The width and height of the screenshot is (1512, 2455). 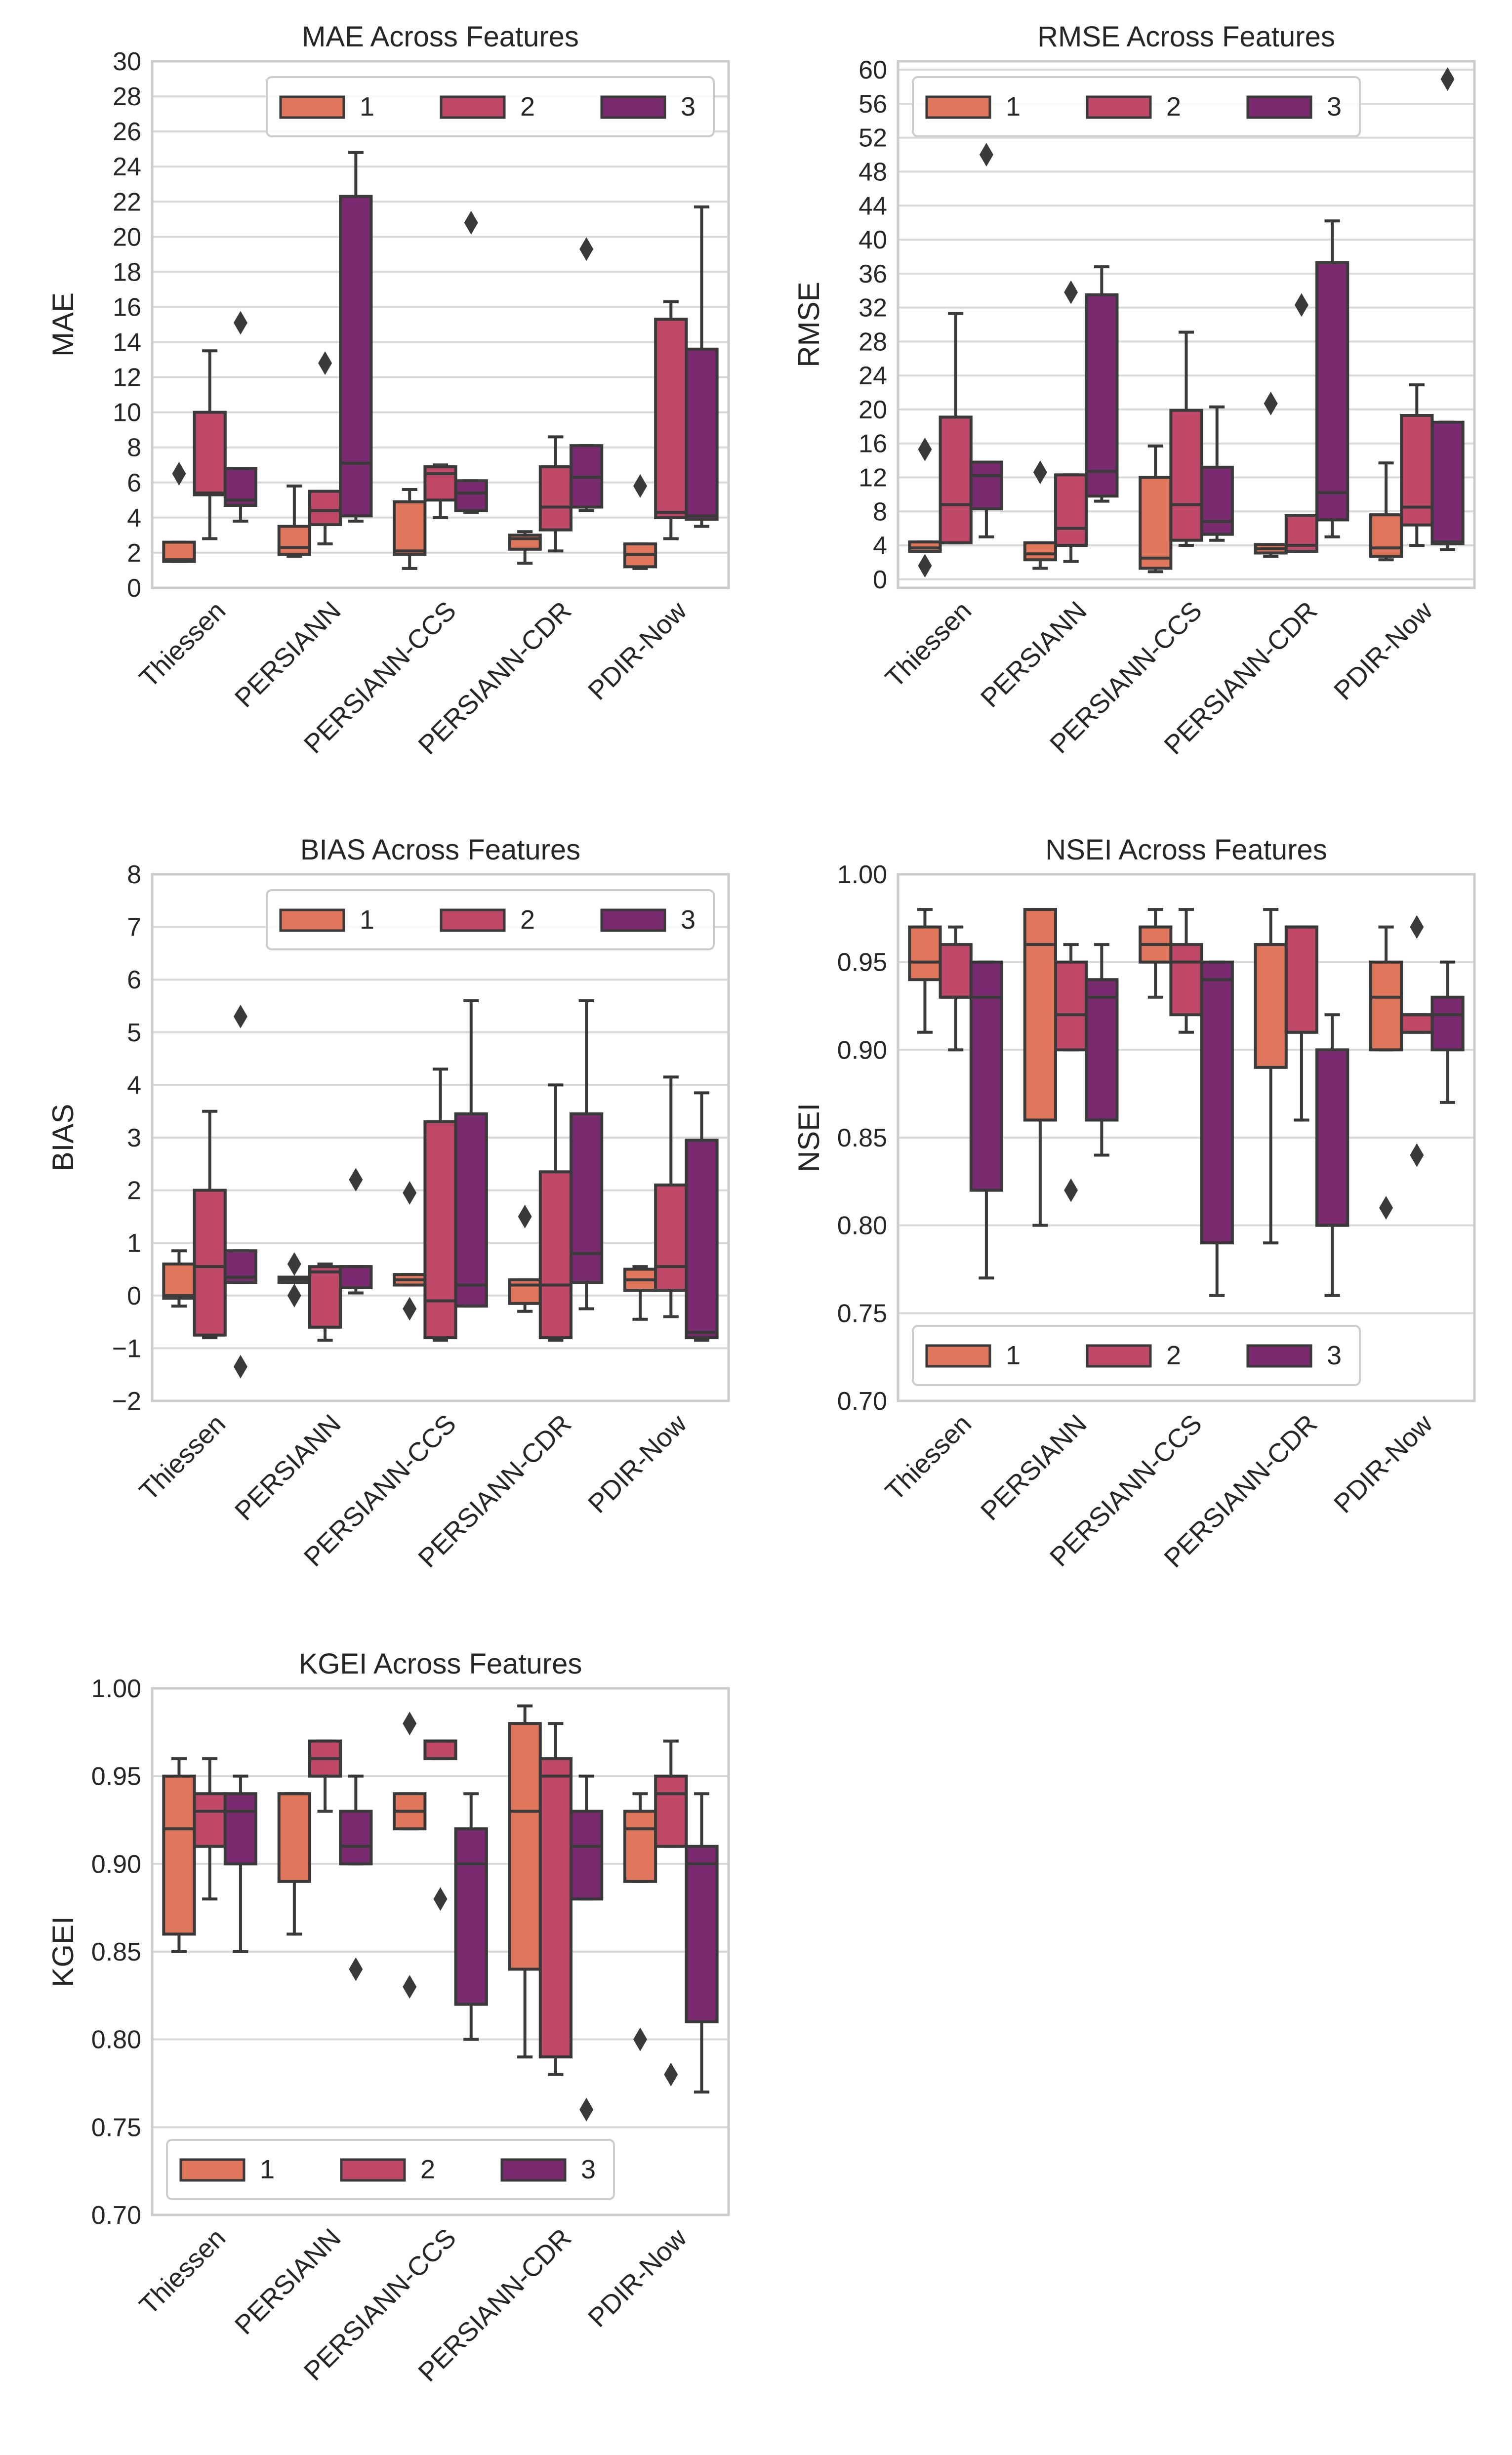 What do you see at coordinates (862, 1226) in the screenshot?
I see `y-tick-label: 0.80` at bounding box center [862, 1226].